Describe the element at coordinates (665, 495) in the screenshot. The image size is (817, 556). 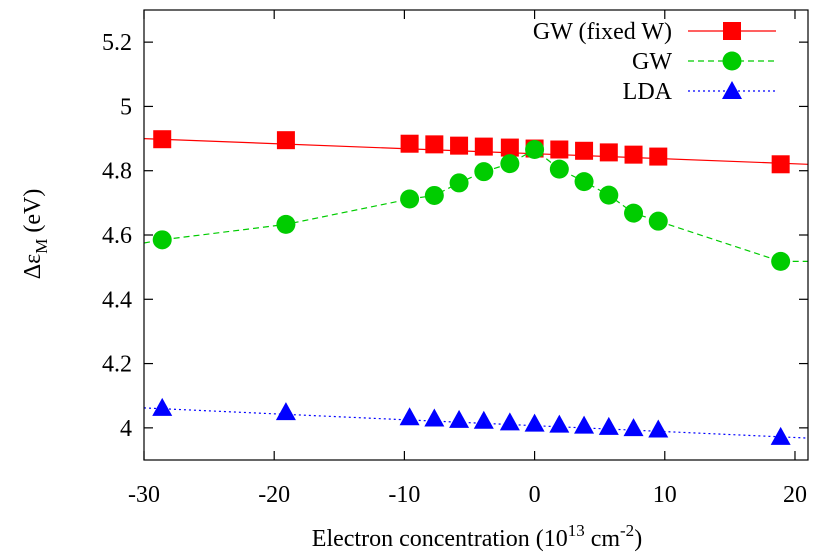
I see `x-tick-label: 10` at that location.